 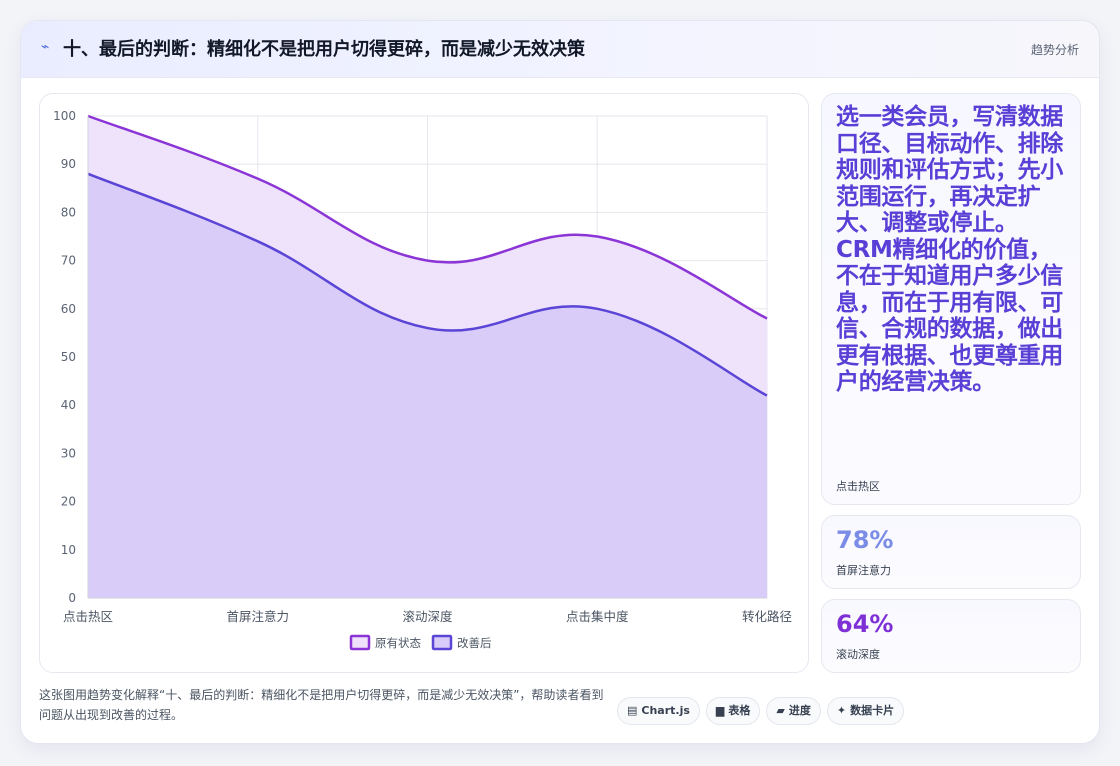 What do you see at coordinates (720, 710) in the screenshot?
I see `table-icon: ▆` at bounding box center [720, 710].